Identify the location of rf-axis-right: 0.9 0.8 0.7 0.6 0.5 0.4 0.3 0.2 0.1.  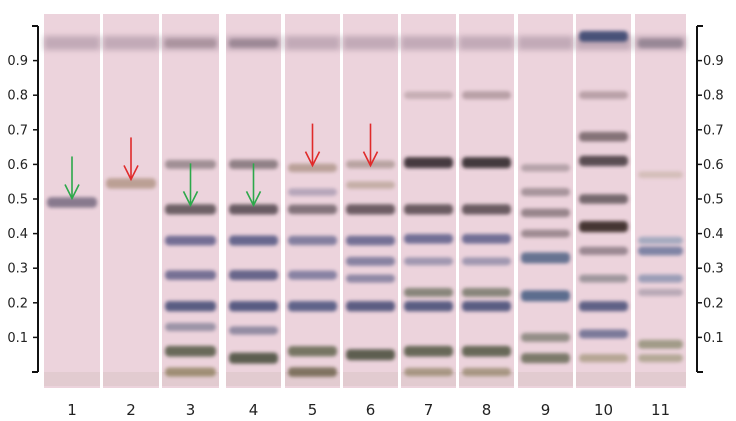
(710, 199).